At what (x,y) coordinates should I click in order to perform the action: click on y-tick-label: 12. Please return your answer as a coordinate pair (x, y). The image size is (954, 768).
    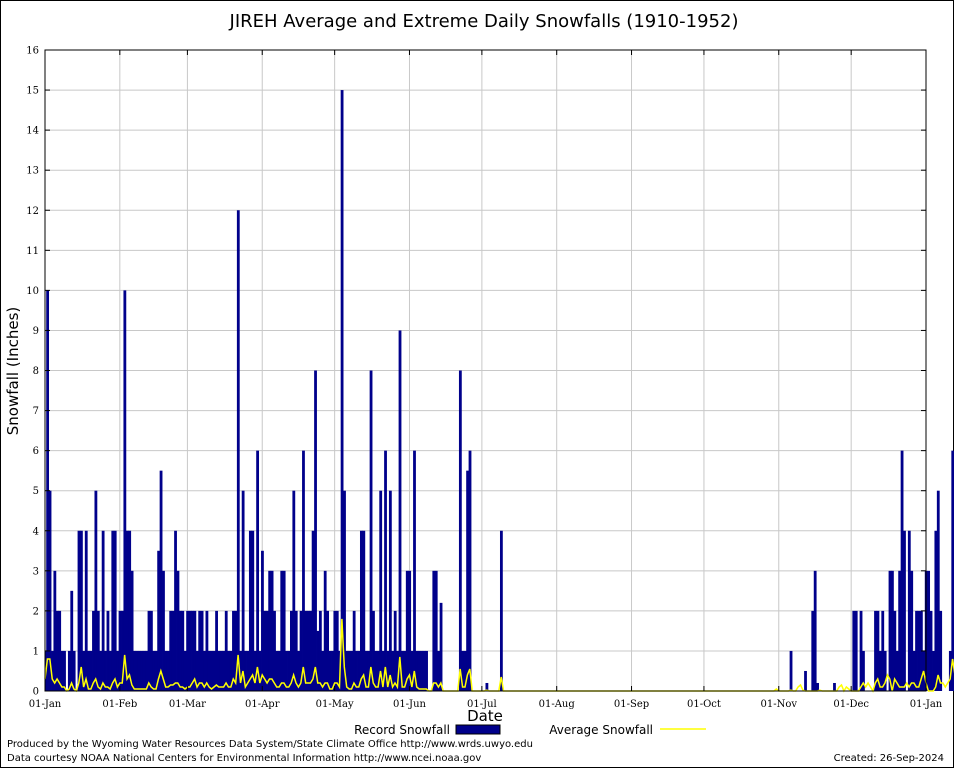
    Looking at the image, I should click on (32, 211).